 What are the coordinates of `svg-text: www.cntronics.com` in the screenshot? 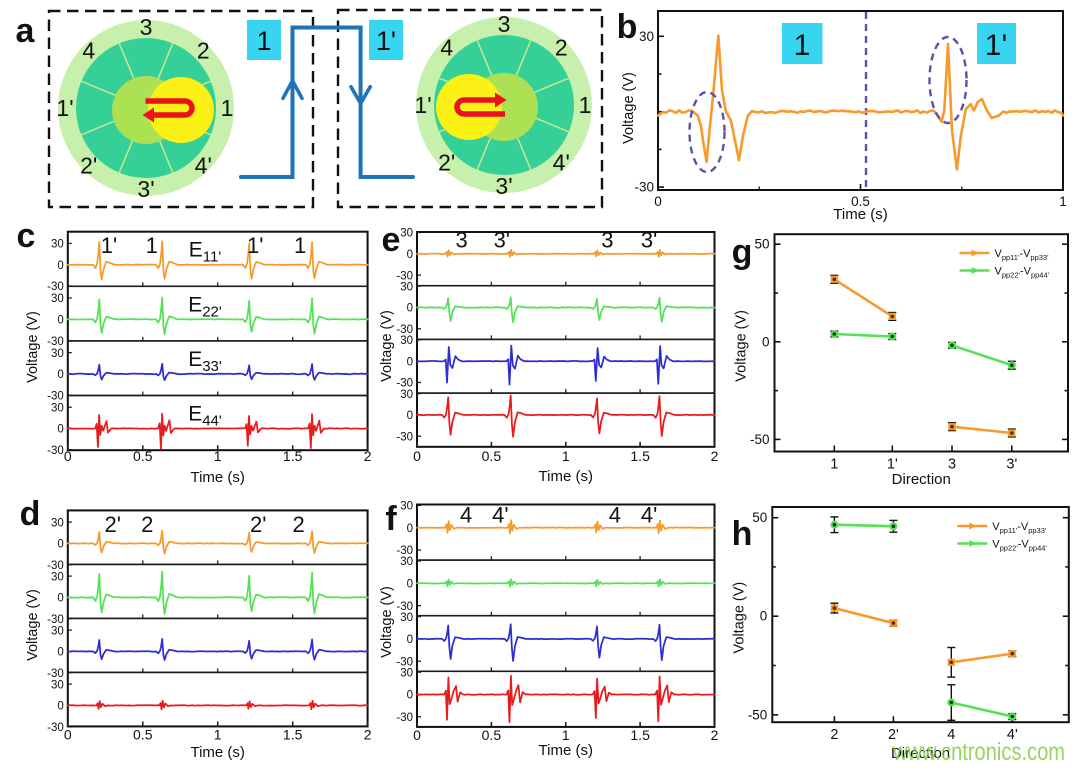 It's located at (978, 752).